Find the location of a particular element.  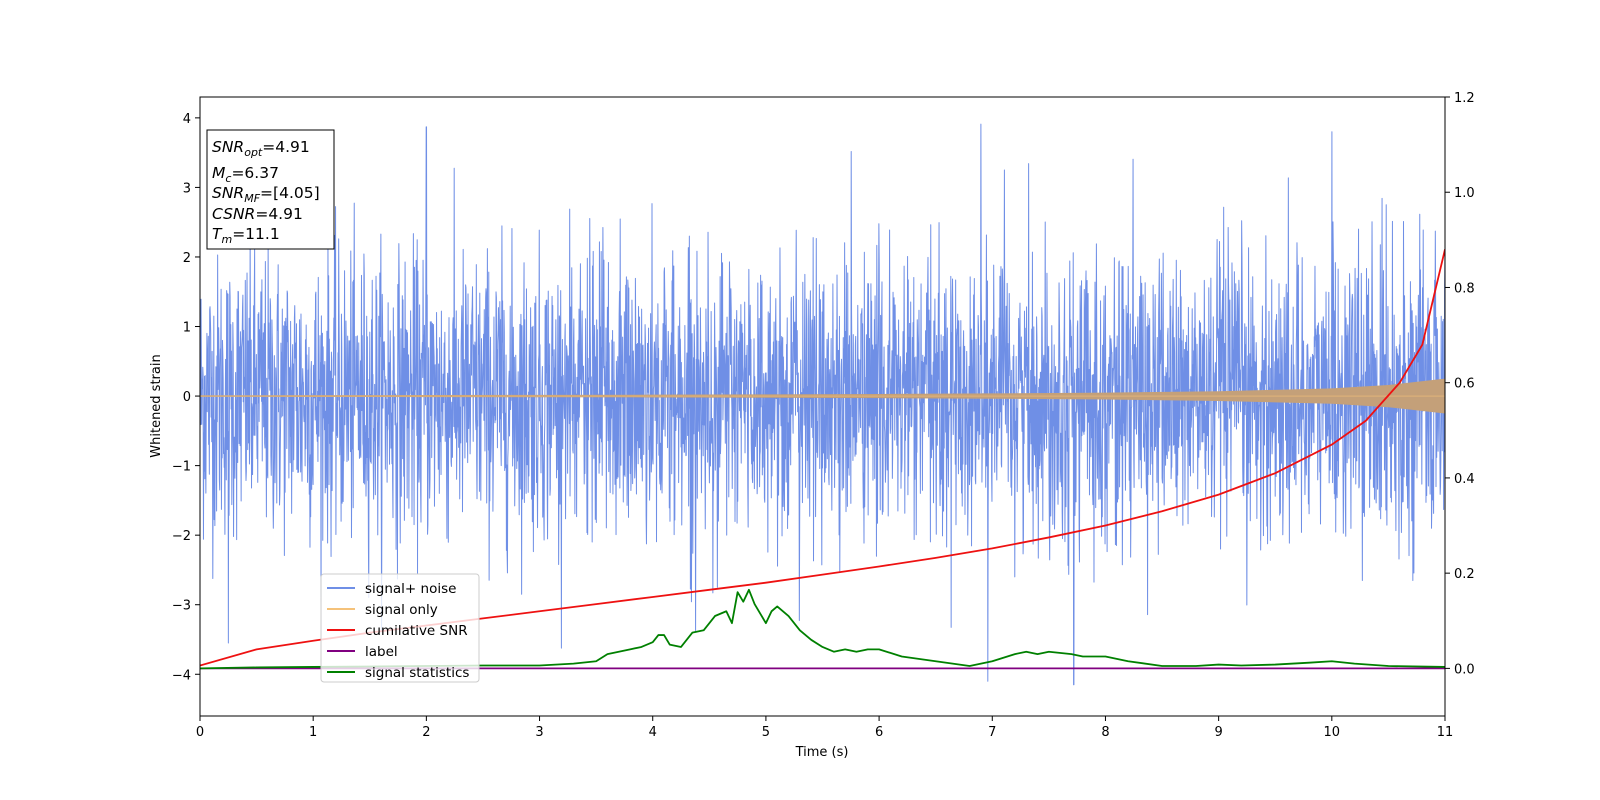

info-box-frame is located at coordinates (270, 189).